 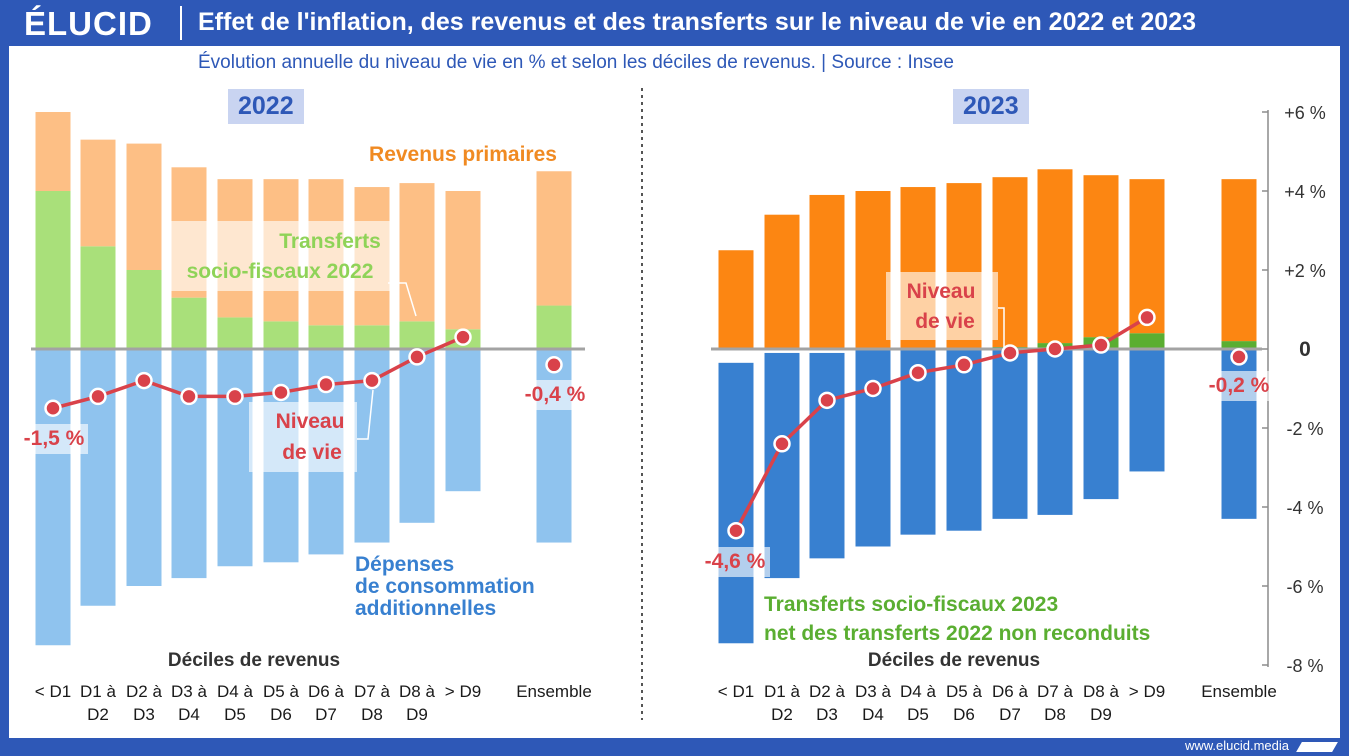 I want to click on y-tick-label: -6 %, so click(x=1304, y=587).